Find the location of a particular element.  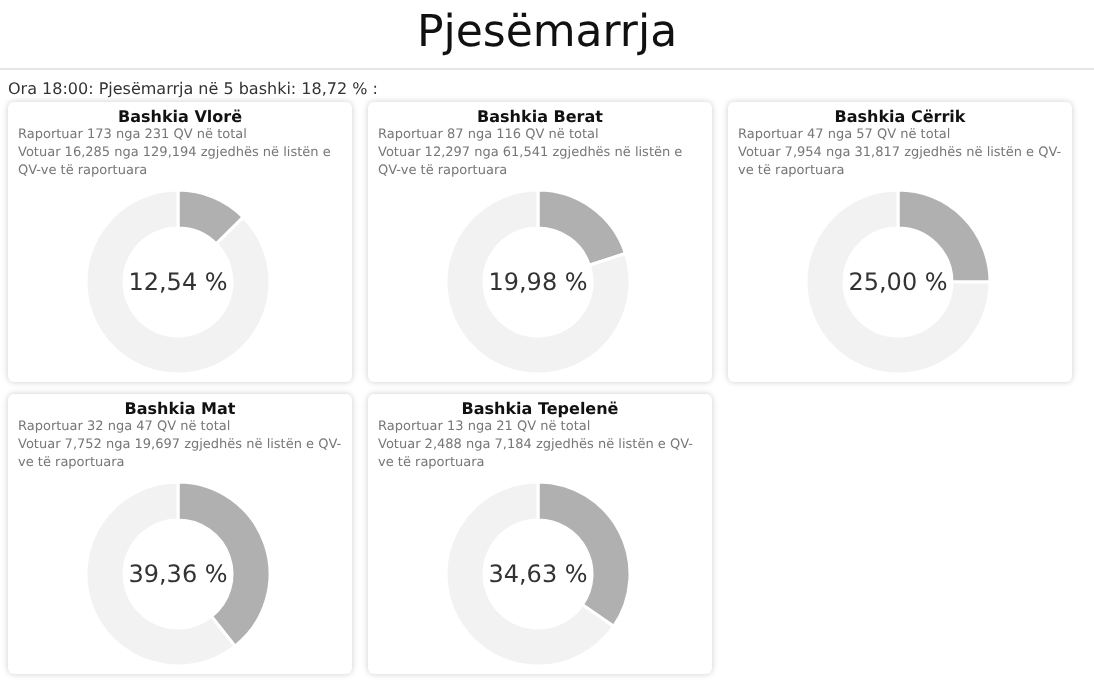

text: 12,54 % is located at coordinates (178, 282).